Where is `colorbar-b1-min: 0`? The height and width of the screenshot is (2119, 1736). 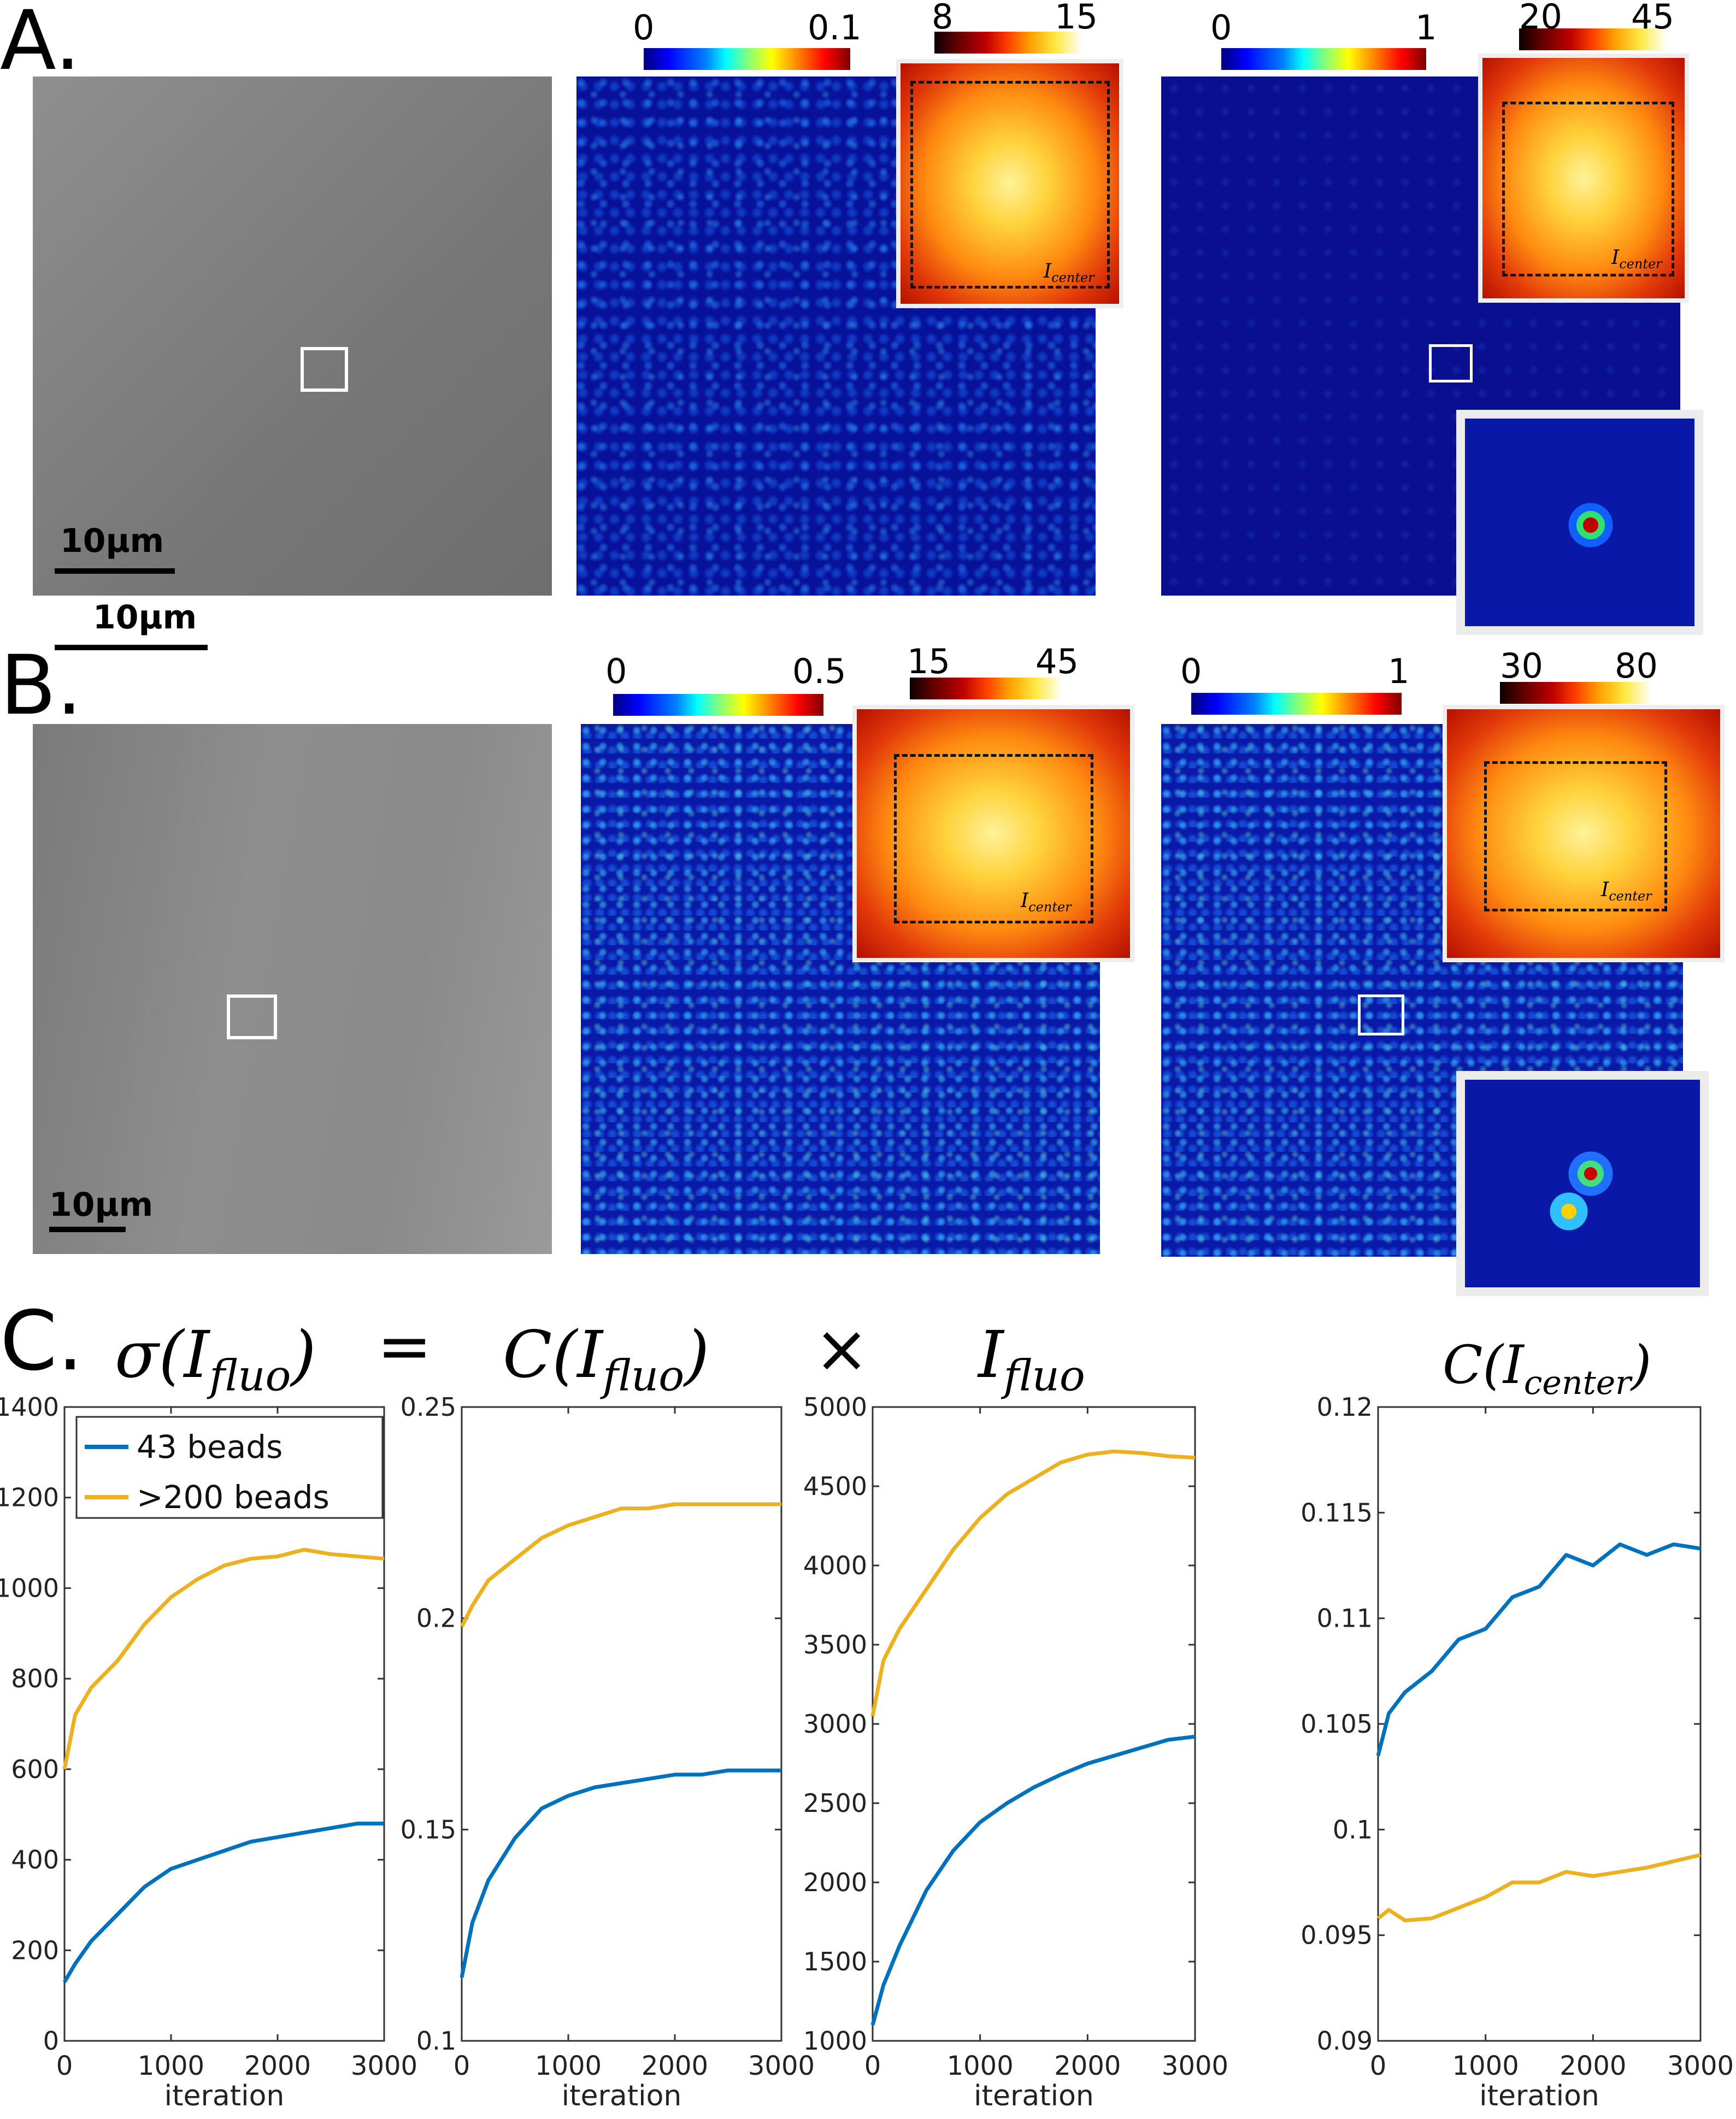 colorbar-b1-min: 0 is located at coordinates (616, 671).